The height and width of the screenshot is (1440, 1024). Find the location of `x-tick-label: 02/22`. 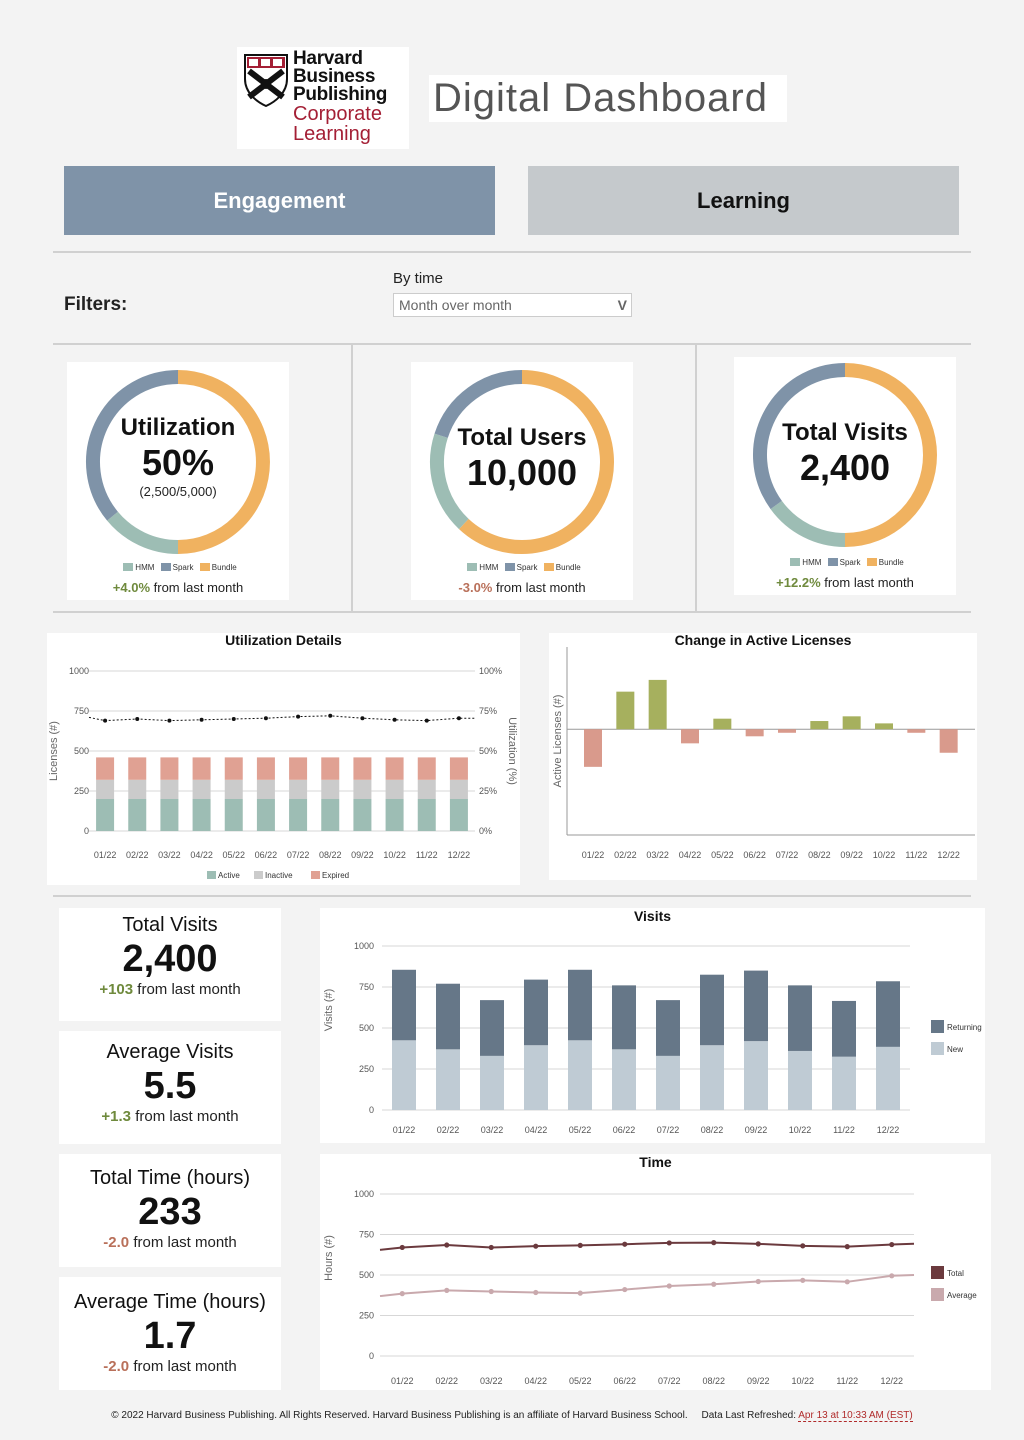

x-tick-label: 02/22 is located at coordinates (448, 1130).